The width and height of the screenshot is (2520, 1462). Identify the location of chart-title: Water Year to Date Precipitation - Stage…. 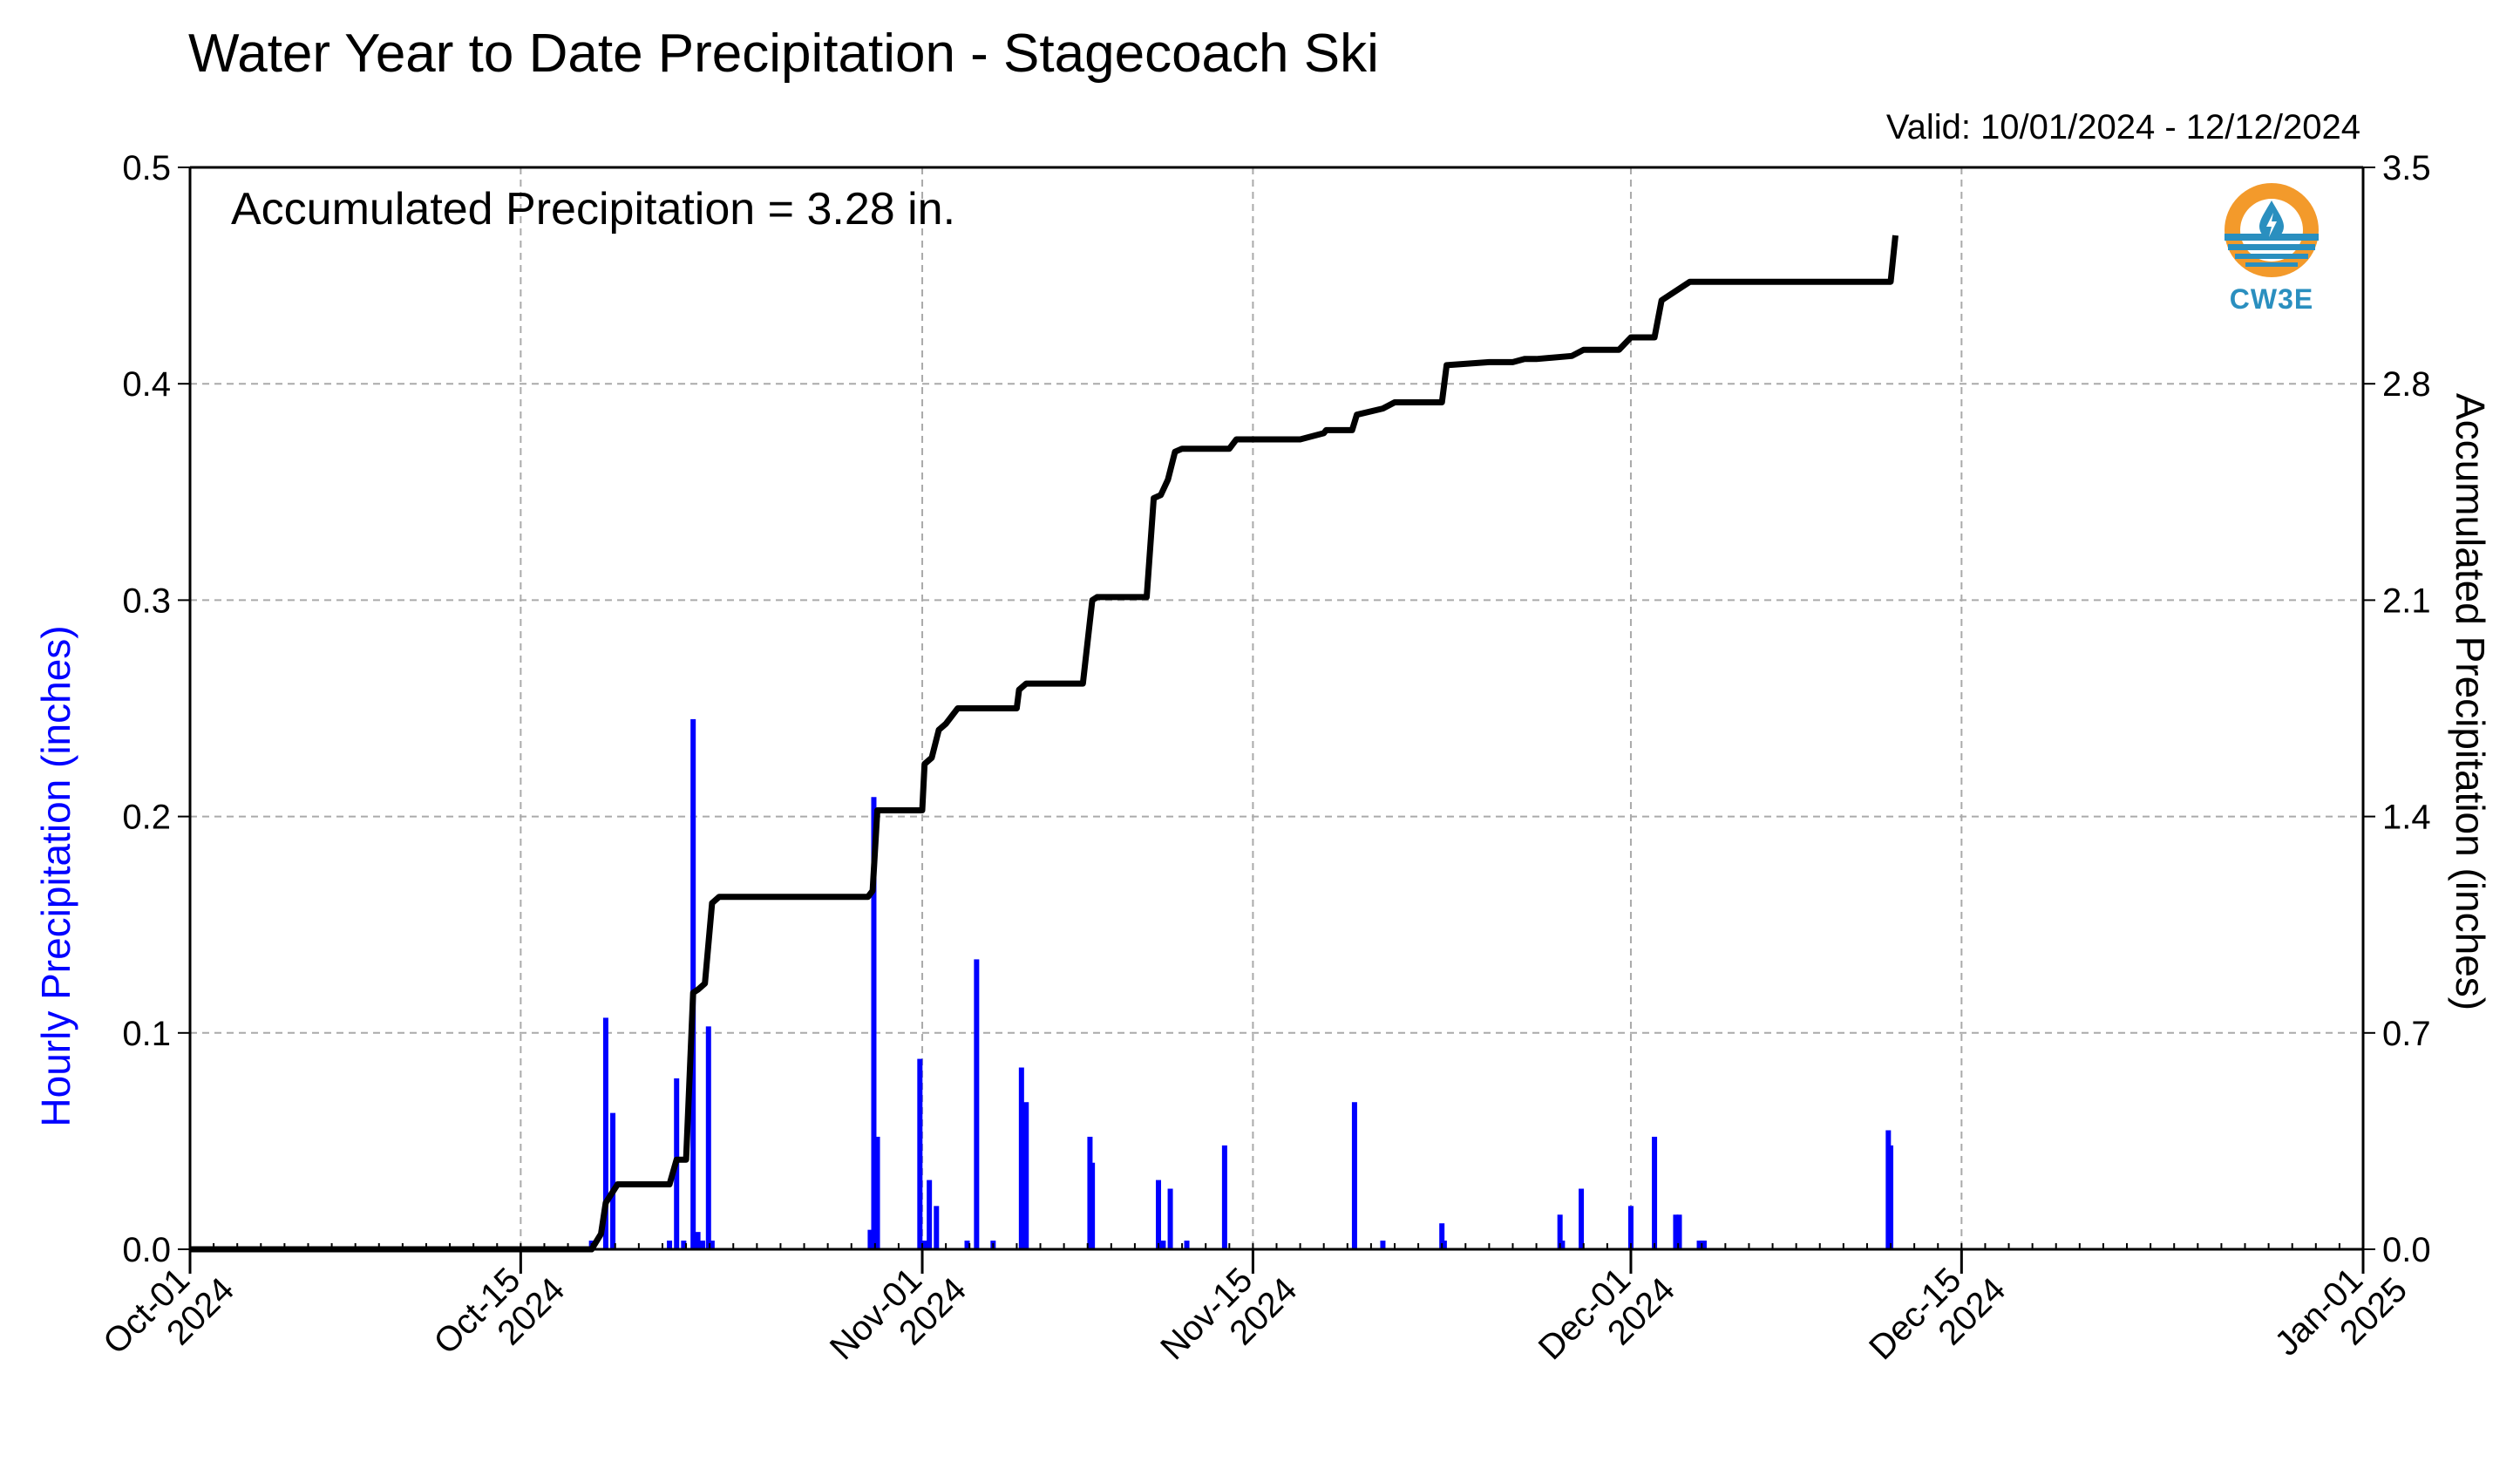
(783, 54).